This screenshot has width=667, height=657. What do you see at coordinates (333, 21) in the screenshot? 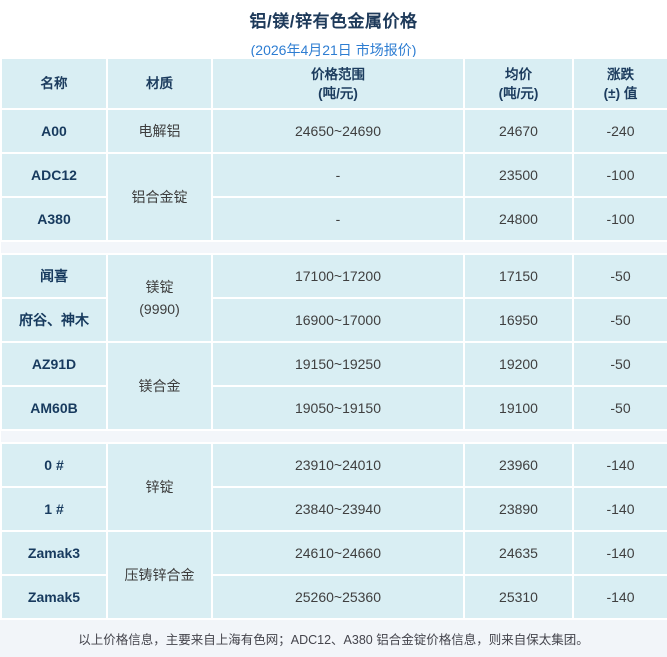
I see `page-title: 铝/镁/锌有色金属价格` at bounding box center [333, 21].